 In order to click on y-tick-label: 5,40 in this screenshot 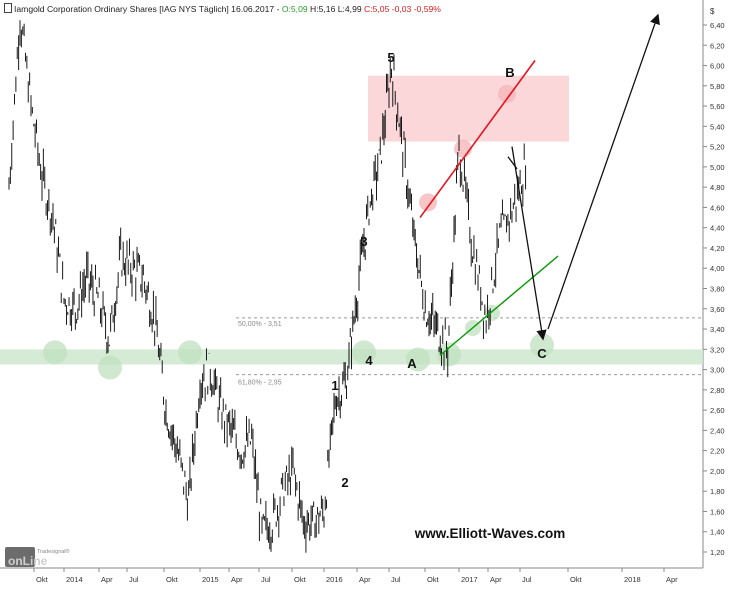, I will do `click(717, 126)`.